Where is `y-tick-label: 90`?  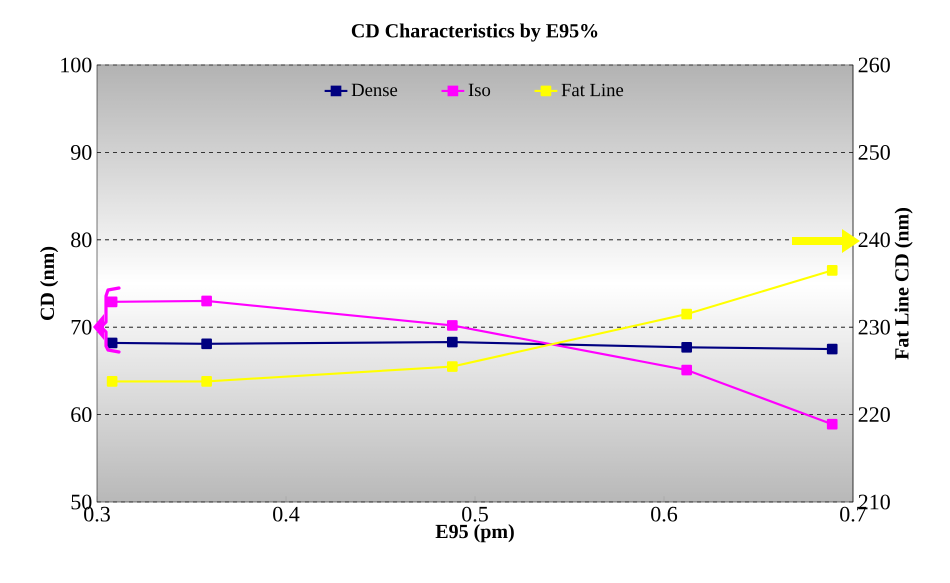 y-tick-label: 90 is located at coordinates (81, 152).